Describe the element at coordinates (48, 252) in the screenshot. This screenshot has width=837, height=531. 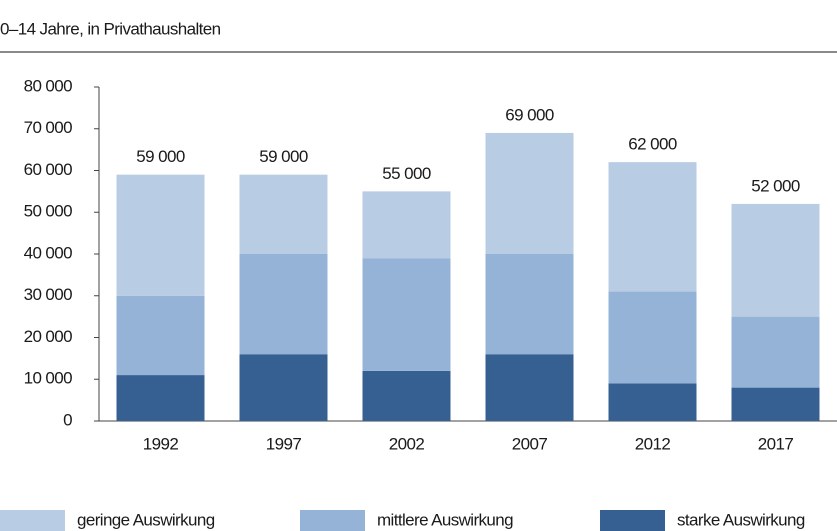
I see `y-tick-label: 40 000` at that location.